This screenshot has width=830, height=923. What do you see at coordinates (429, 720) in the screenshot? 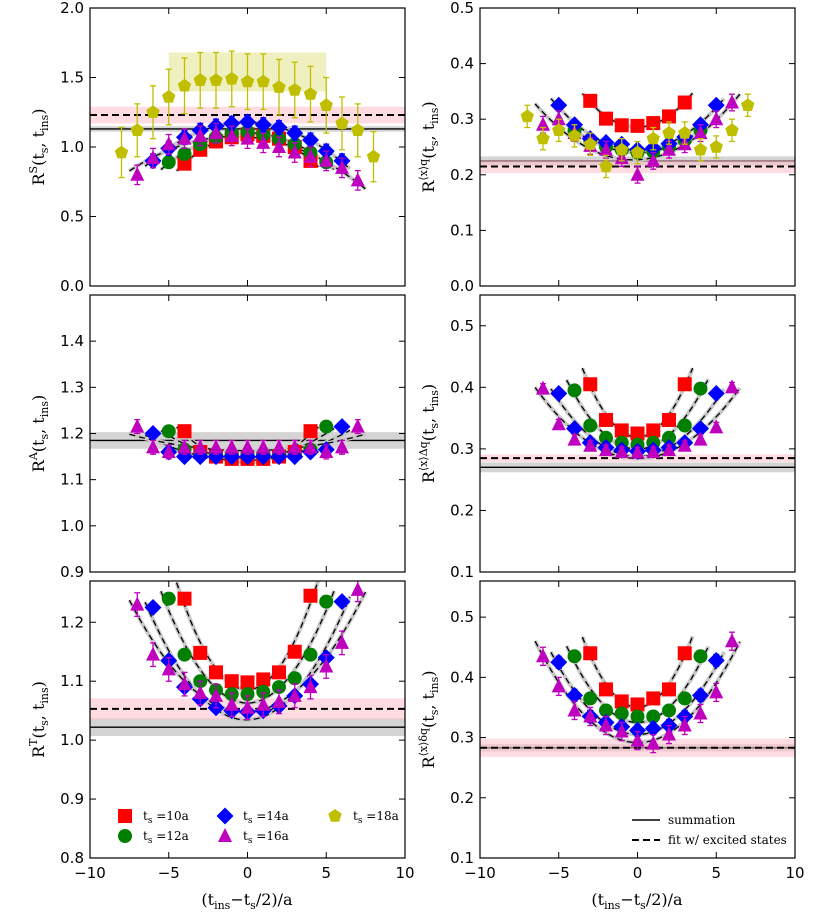
I see `y-axis-label: R⟨x⟩δq(ts, tins)` at bounding box center [429, 720].